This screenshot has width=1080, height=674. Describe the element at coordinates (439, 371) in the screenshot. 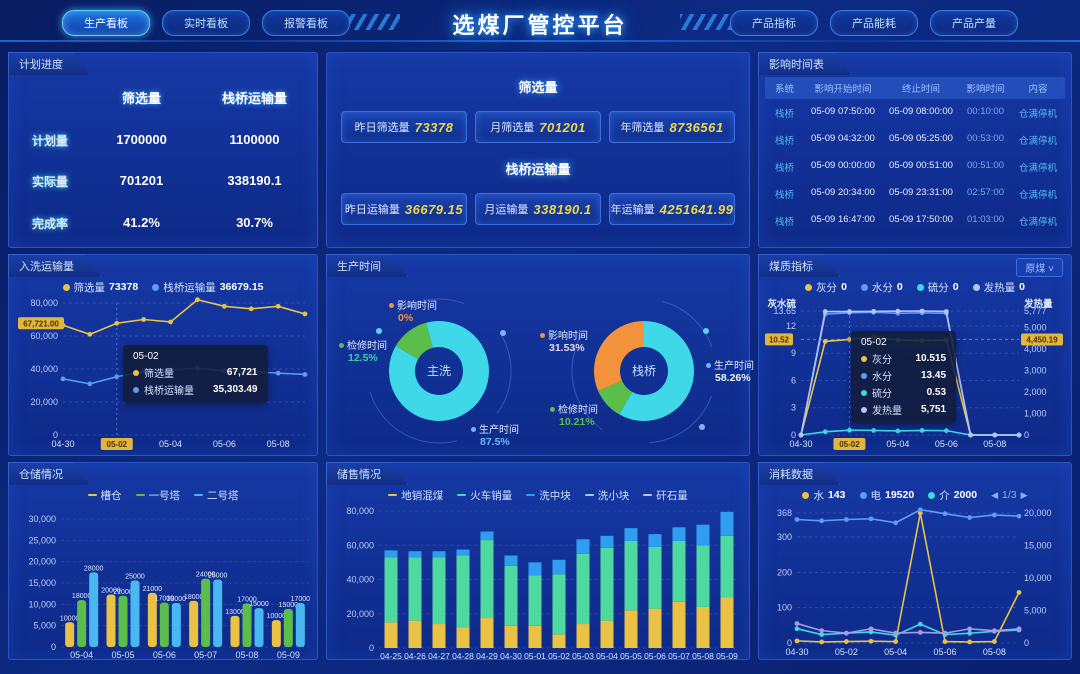

I see `donut-chart: 主洗` at that location.